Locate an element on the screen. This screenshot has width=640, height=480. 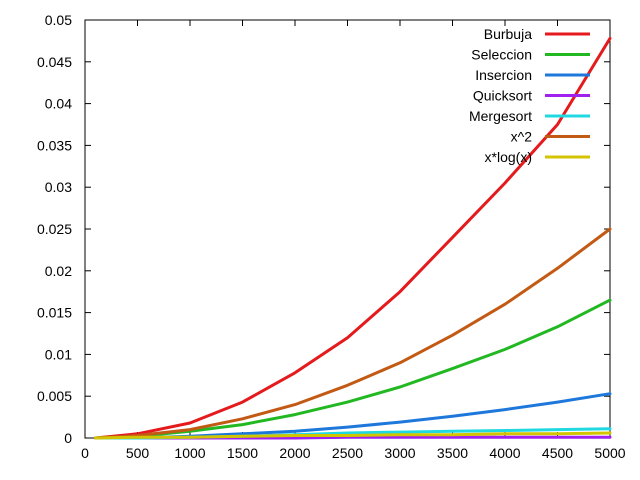
y-tick-label: 0.025 is located at coordinates (54, 229).